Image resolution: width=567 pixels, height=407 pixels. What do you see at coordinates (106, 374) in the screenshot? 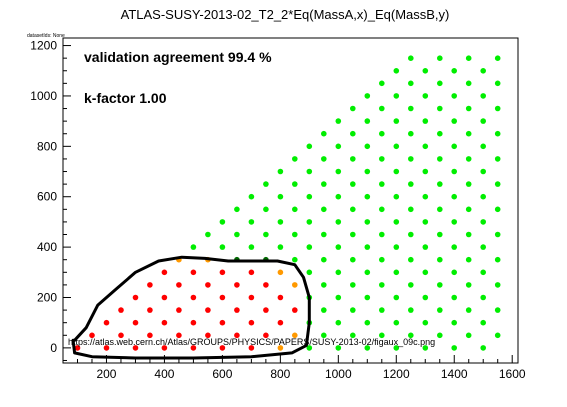
I see `x-tick-label: 200` at bounding box center [106, 374].